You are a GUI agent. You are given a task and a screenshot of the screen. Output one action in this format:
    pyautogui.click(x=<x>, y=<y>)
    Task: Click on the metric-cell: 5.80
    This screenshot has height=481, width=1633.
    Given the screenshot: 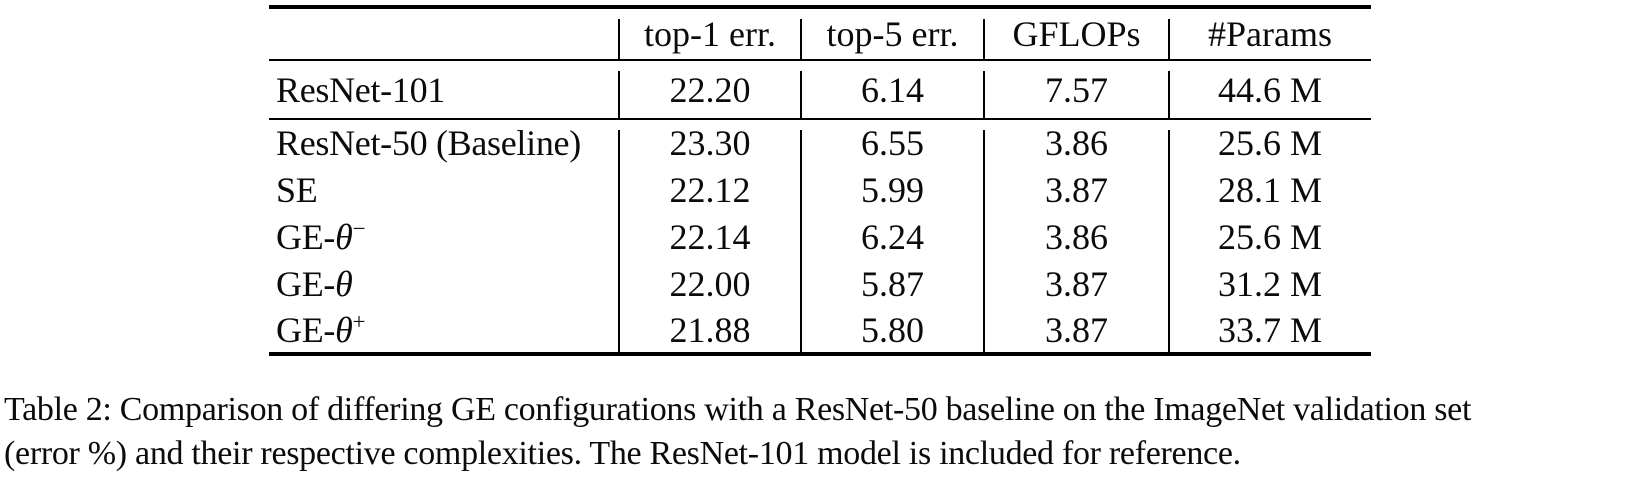 What is the action you would take?
    pyautogui.click(x=892, y=330)
    